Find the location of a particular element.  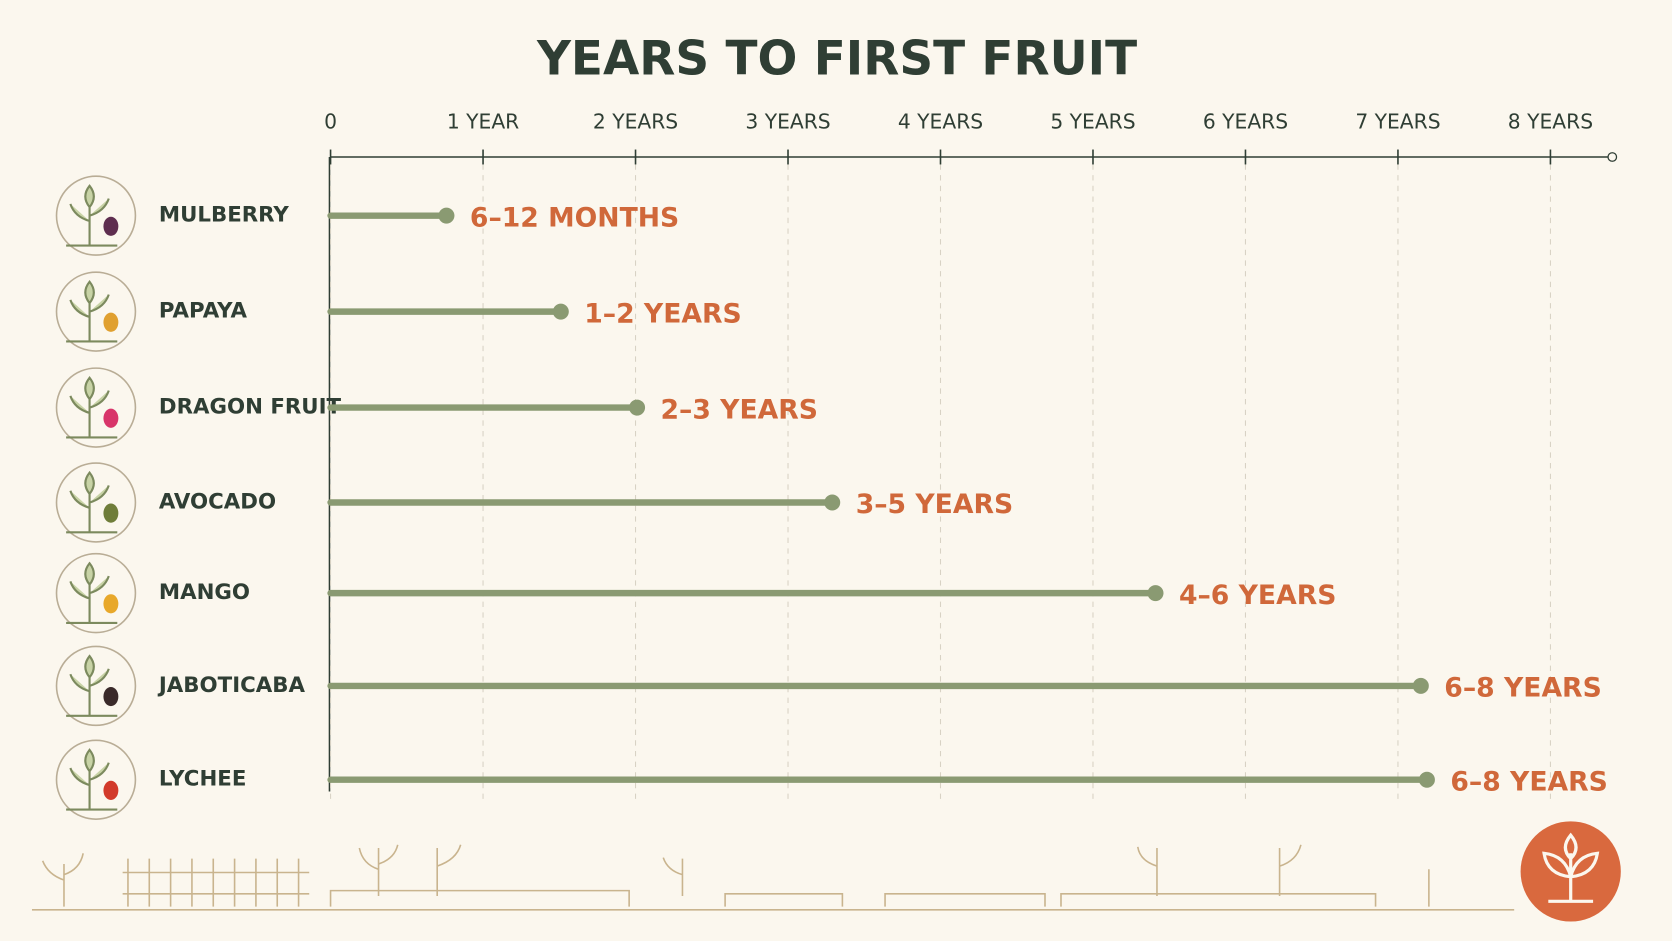

category-label: DRAGON FRUIT is located at coordinates (250, 407).